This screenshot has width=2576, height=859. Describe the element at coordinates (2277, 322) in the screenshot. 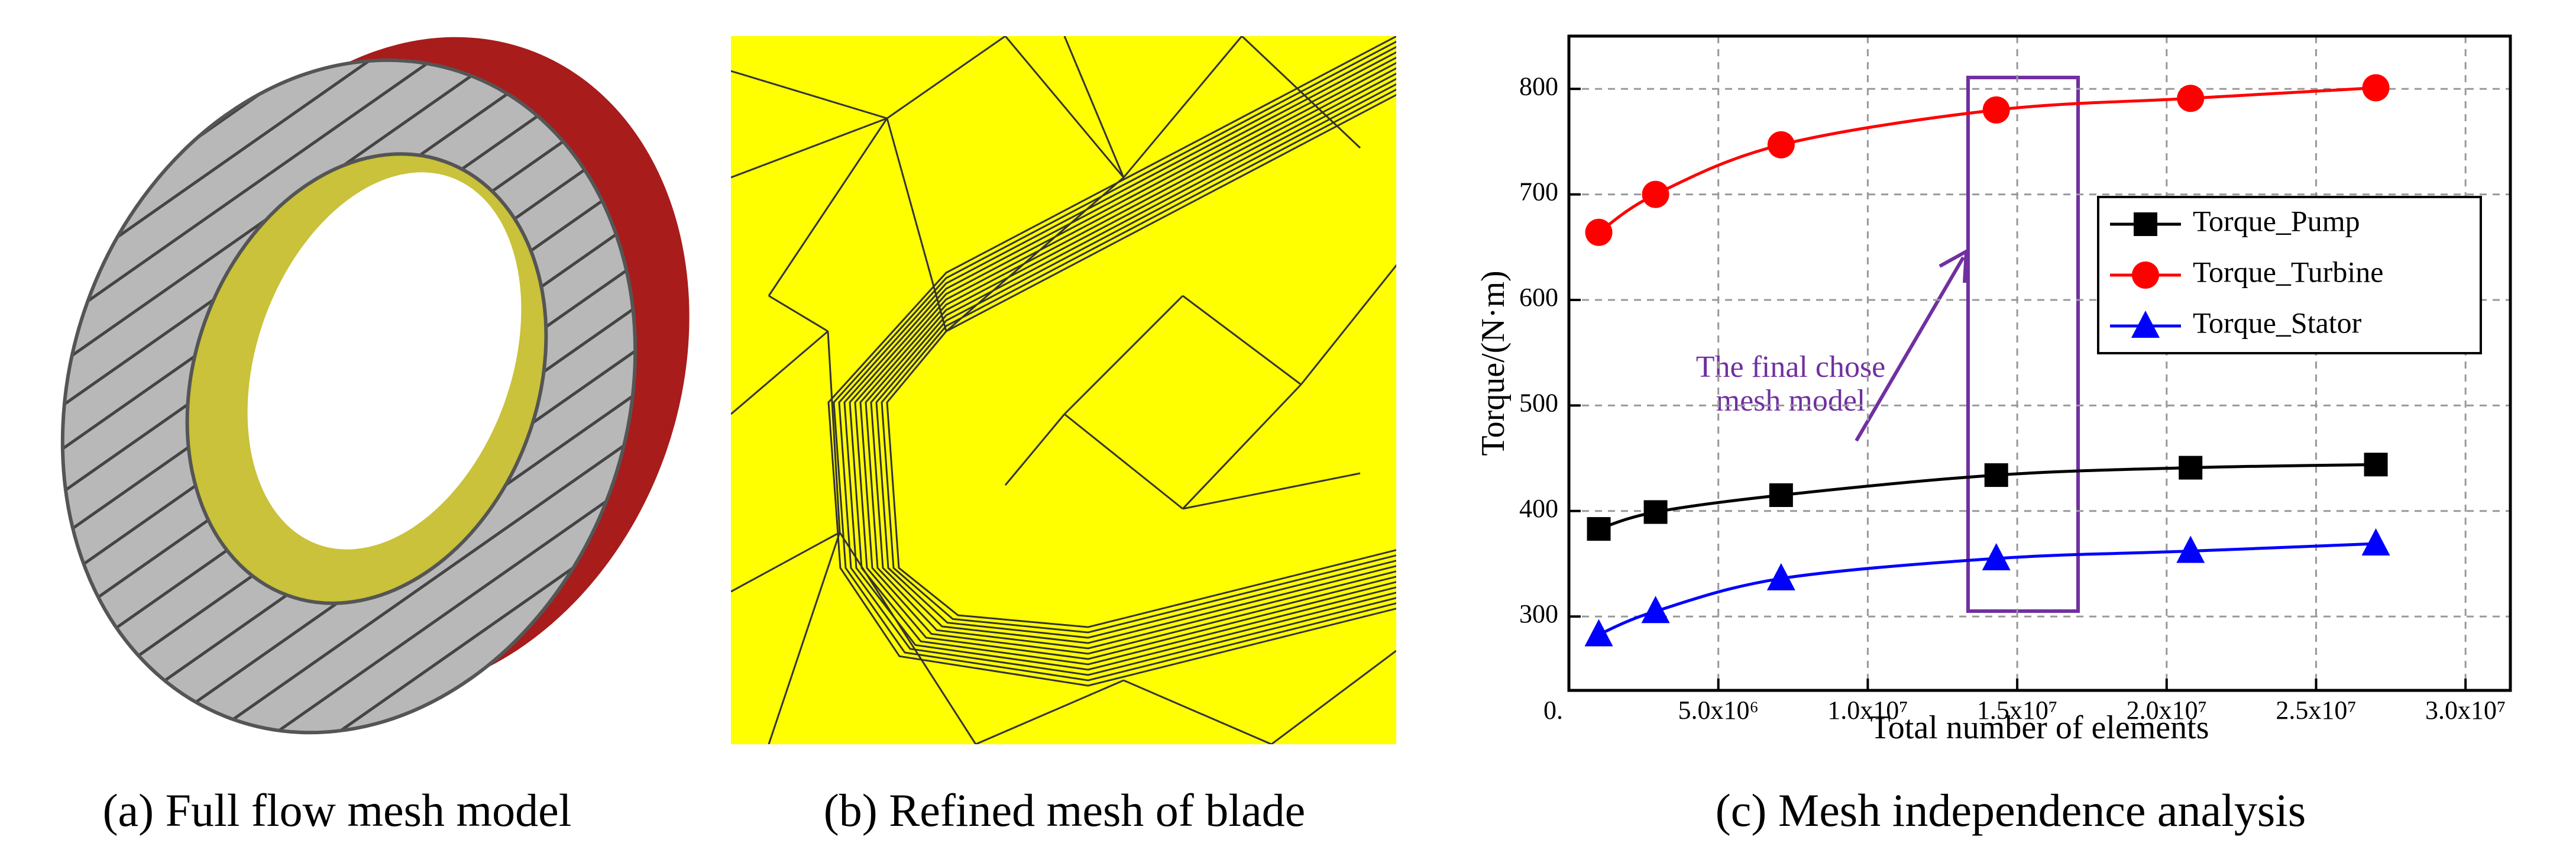

I see `legend-label: Torque_Stator` at that location.